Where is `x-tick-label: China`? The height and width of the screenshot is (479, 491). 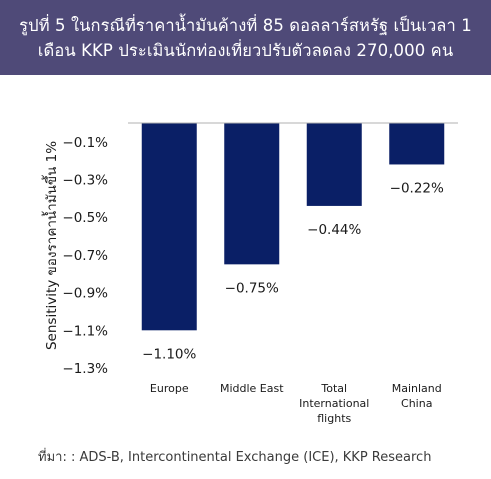 x-tick-label: China is located at coordinates (416, 403).